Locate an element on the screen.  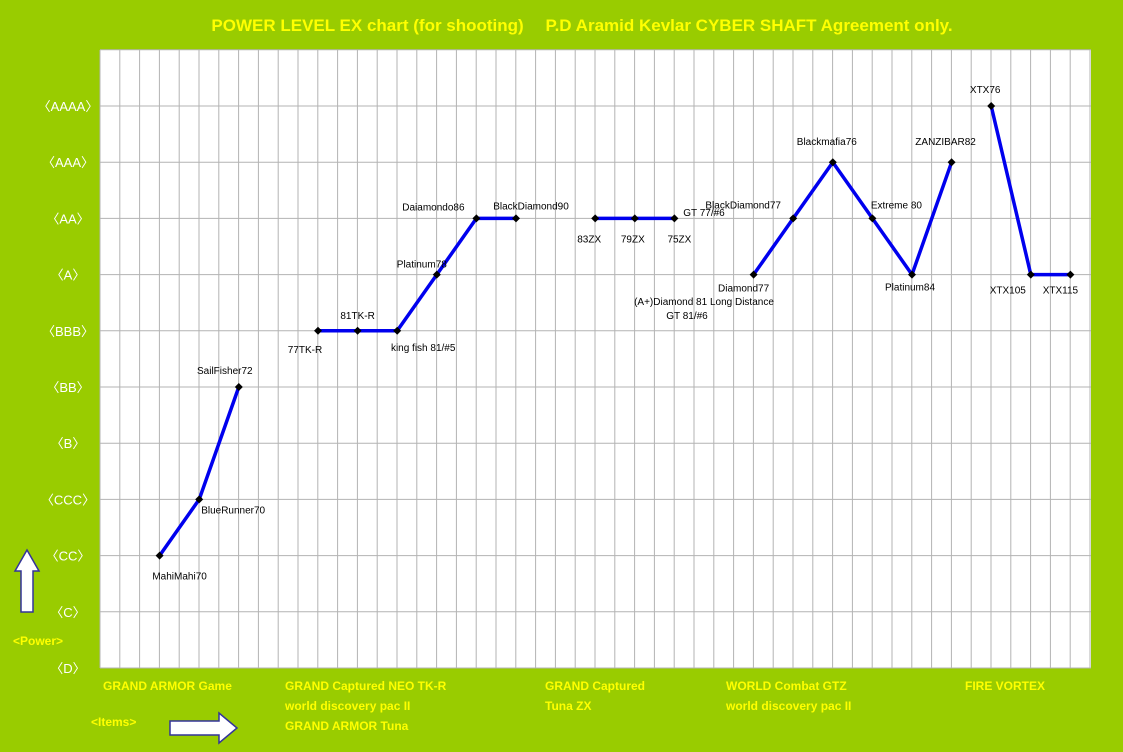
data-label: Platinum84 is located at coordinates (910, 288).